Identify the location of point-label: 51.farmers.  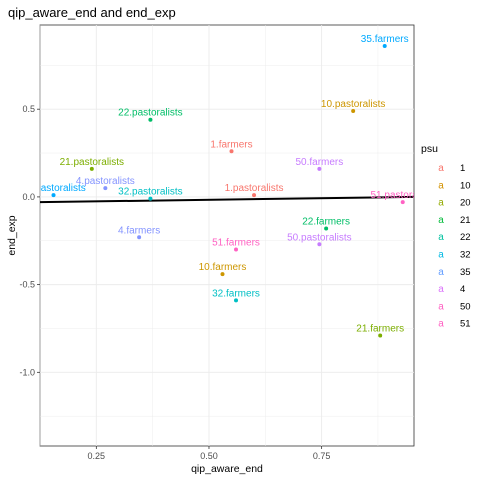
(236, 243).